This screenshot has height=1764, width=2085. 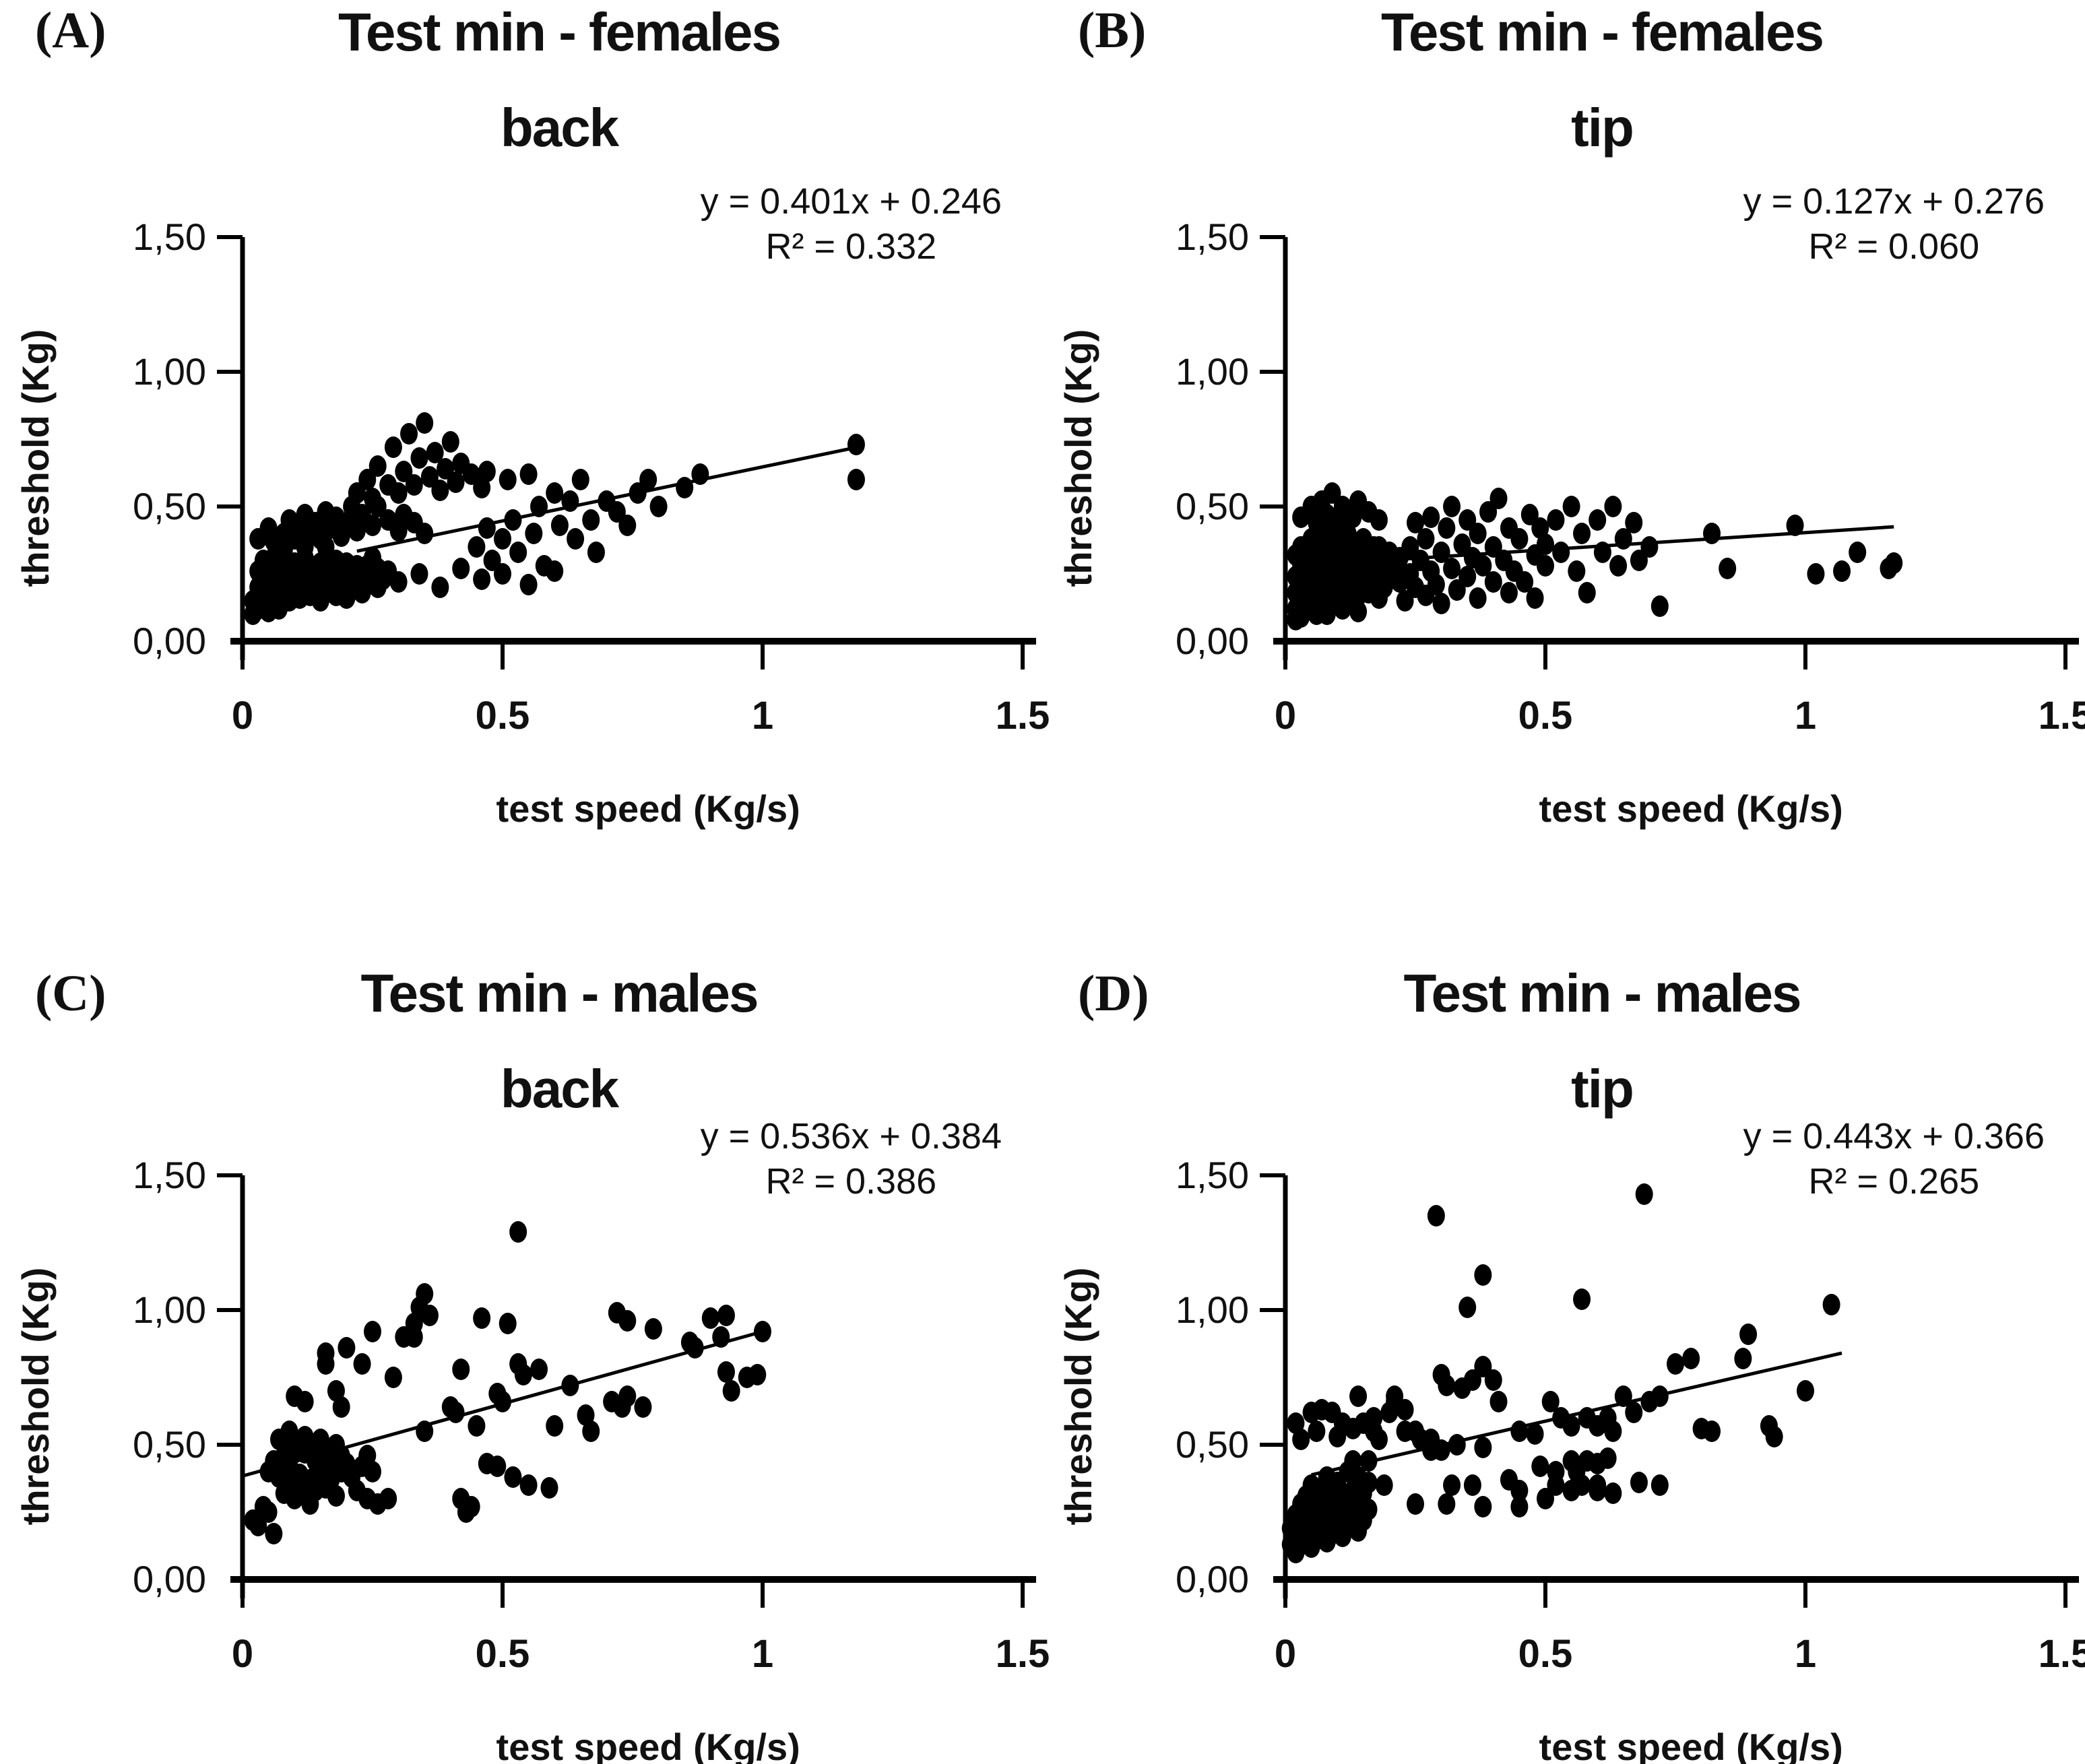 What do you see at coordinates (1894, 1159) in the screenshot?
I see `regression-annotation: y = 0.443x + 0.366 R² = 0.265` at bounding box center [1894, 1159].